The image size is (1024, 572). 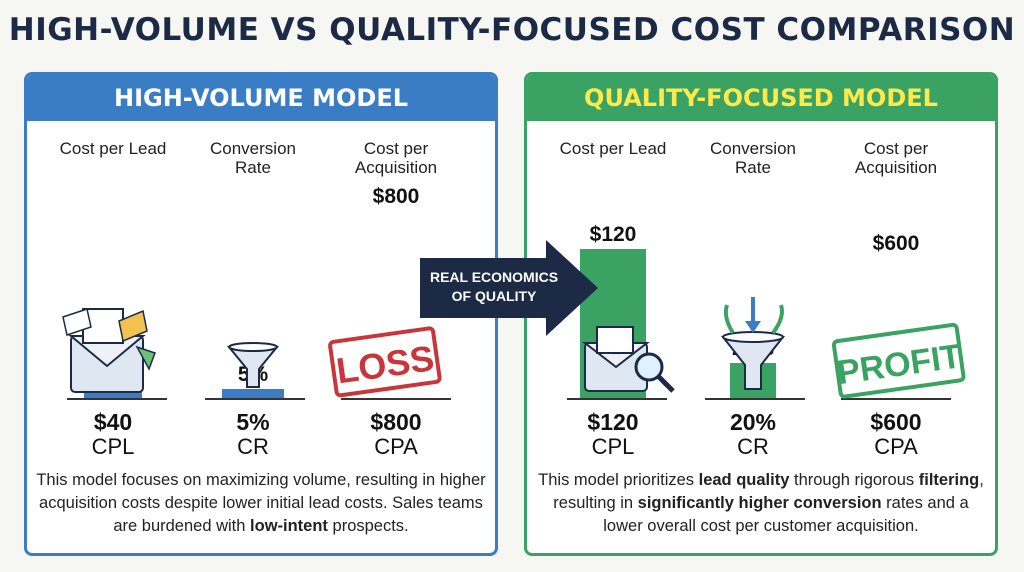 I want to click on desc-text: This model prioritizes, so click(x=618, y=480).